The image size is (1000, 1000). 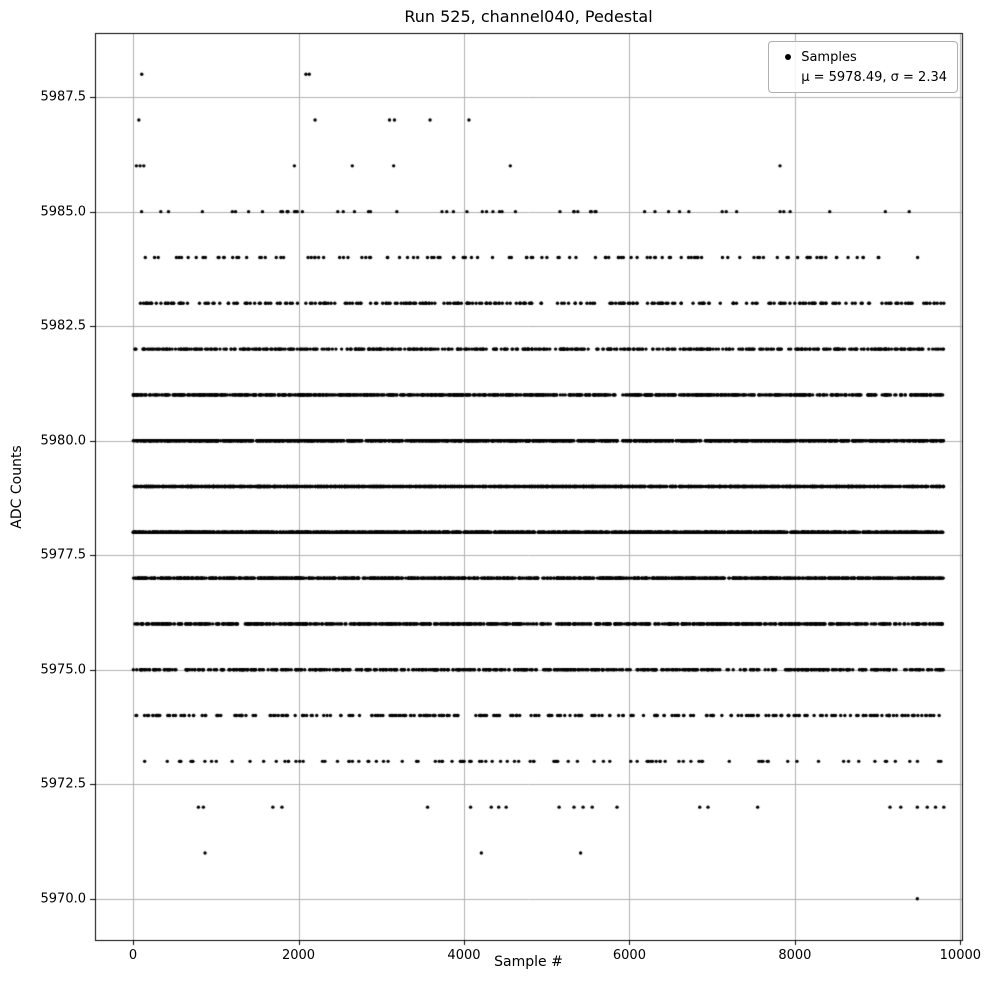 What do you see at coordinates (133, 955) in the screenshot?
I see `x-tick-label: 0` at bounding box center [133, 955].